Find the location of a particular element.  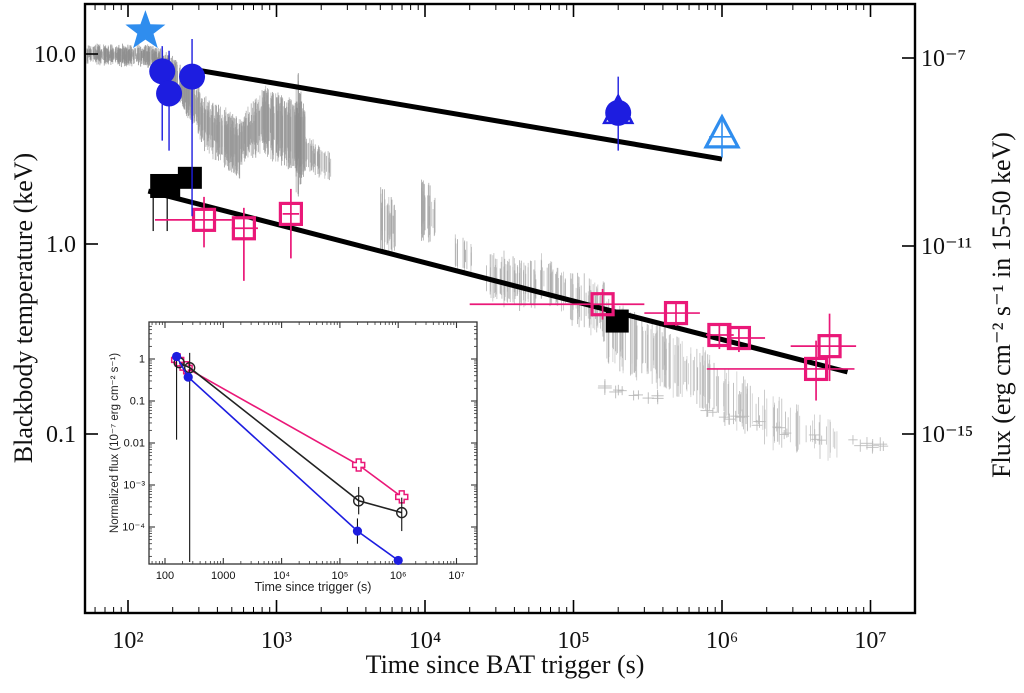

x-tick-label: 10⁷ is located at coordinates (870, 641).